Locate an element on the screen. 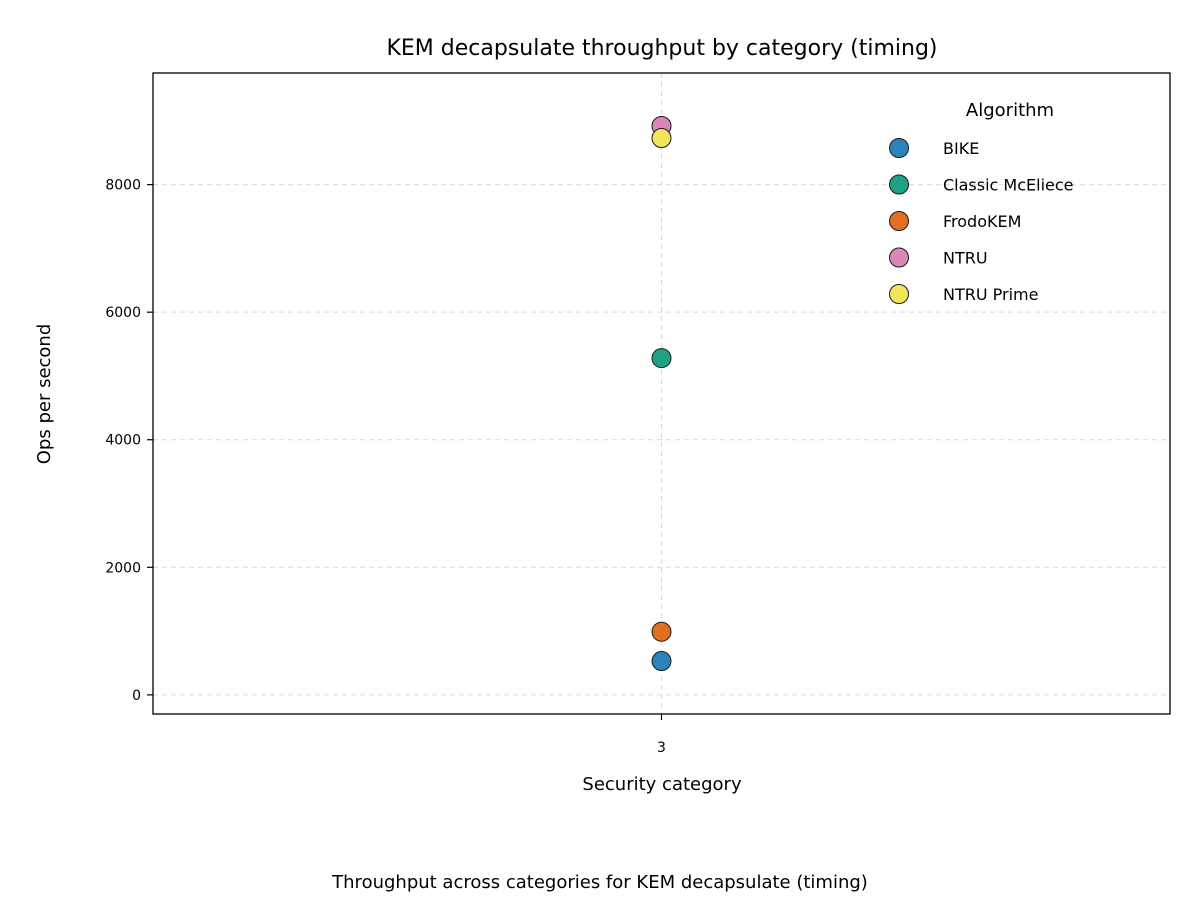  data-points is located at coordinates (661, 393).